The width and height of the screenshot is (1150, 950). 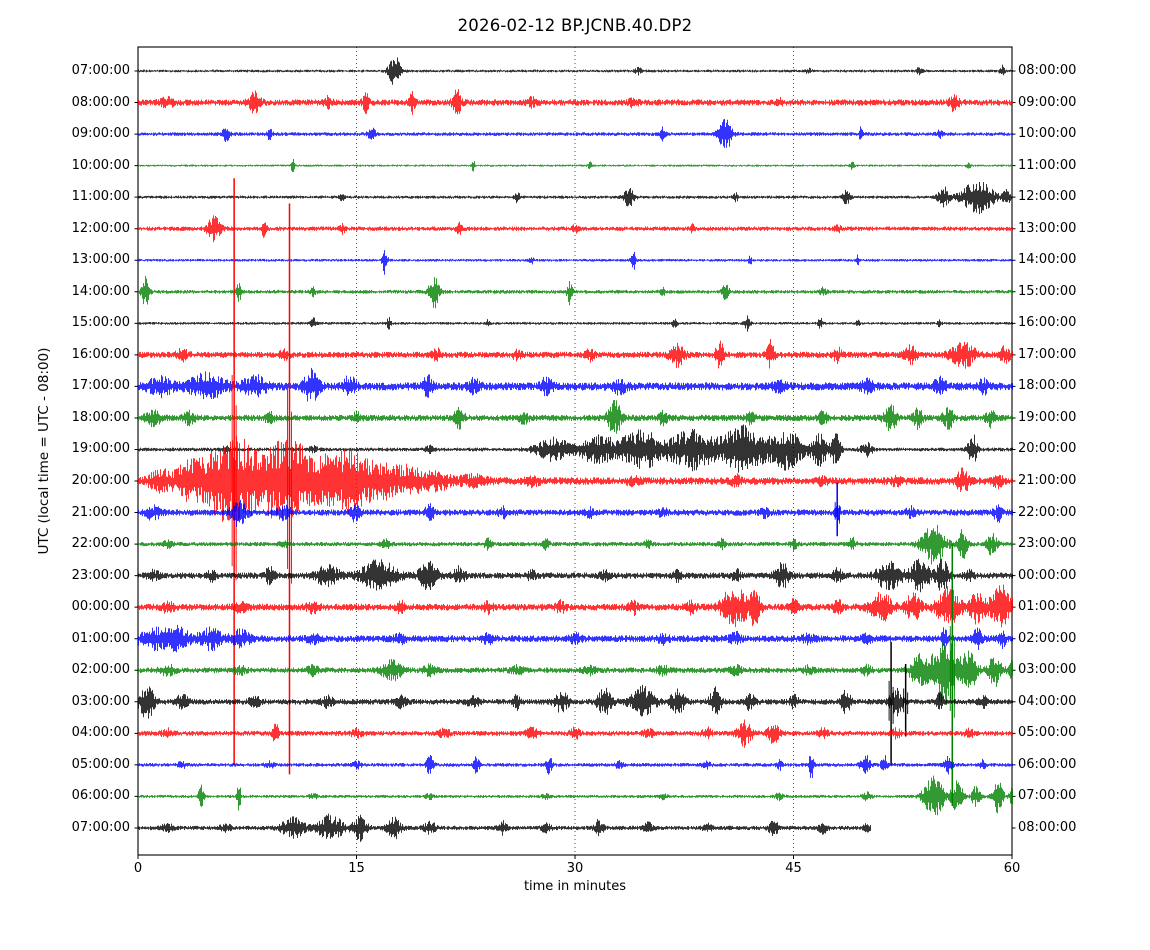 I want to click on right-time-label: 00:00:00, so click(x=1047, y=575).